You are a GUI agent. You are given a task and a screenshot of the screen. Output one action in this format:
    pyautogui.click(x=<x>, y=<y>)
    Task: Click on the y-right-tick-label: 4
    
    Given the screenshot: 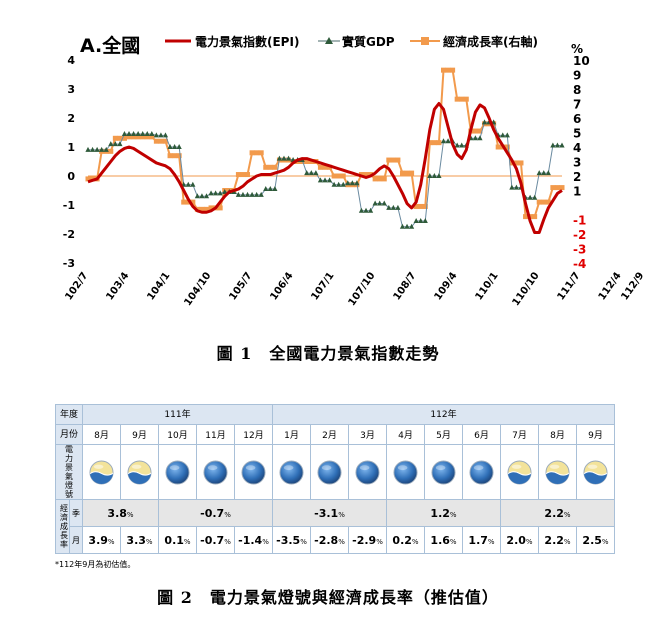 What is the action you would take?
    pyautogui.click(x=577, y=148)
    